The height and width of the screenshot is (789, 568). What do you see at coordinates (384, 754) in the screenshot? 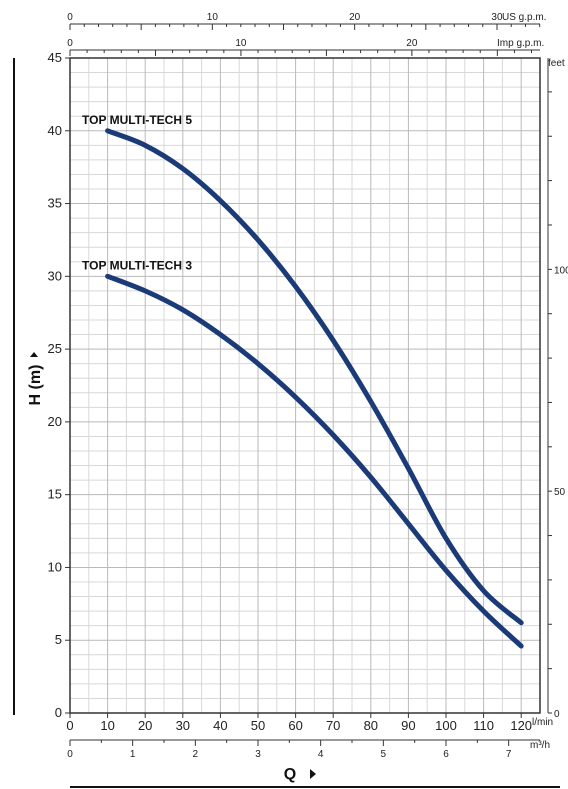
I see `m3h-tick-label: 5` at bounding box center [384, 754].